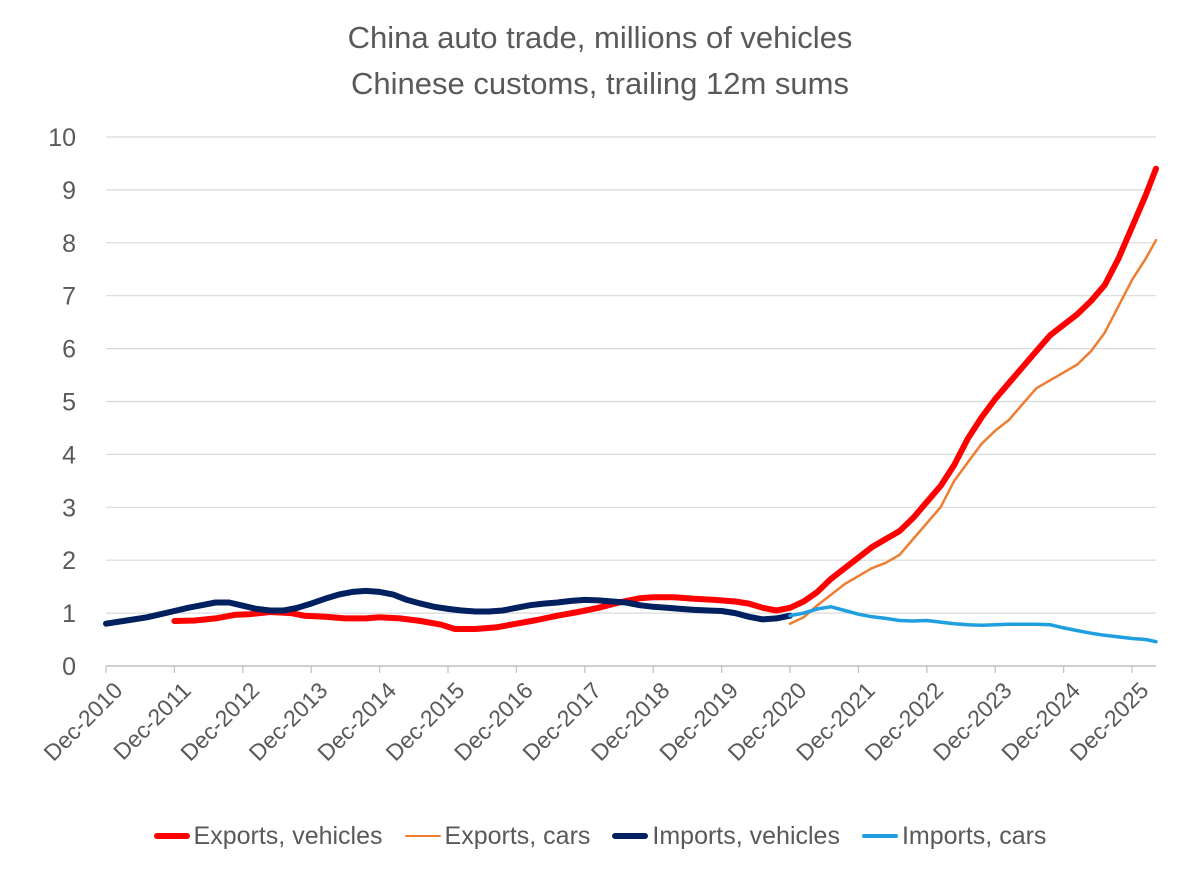 This screenshot has height=872, width=1200. What do you see at coordinates (69, 191) in the screenshot?
I see `y-tick-label: 9` at bounding box center [69, 191].